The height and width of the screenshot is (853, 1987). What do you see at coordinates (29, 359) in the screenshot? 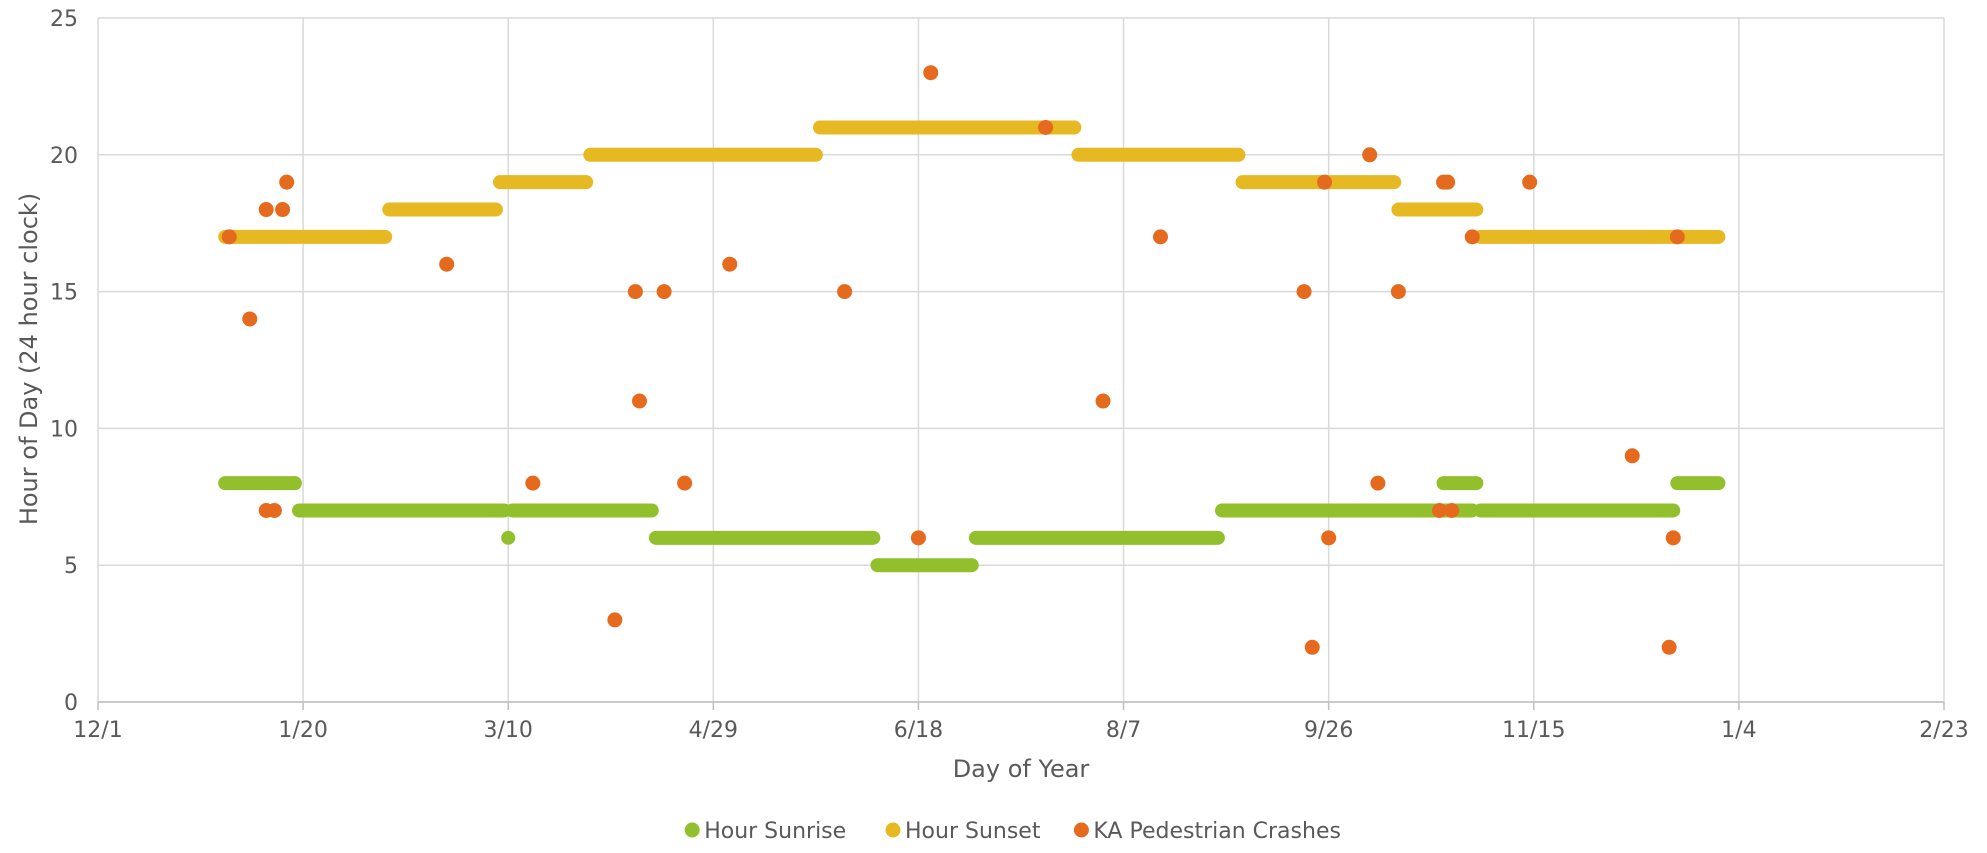
I see `y-axis-title: Hour of Day (24 hour clock)` at bounding box center [29, 359].